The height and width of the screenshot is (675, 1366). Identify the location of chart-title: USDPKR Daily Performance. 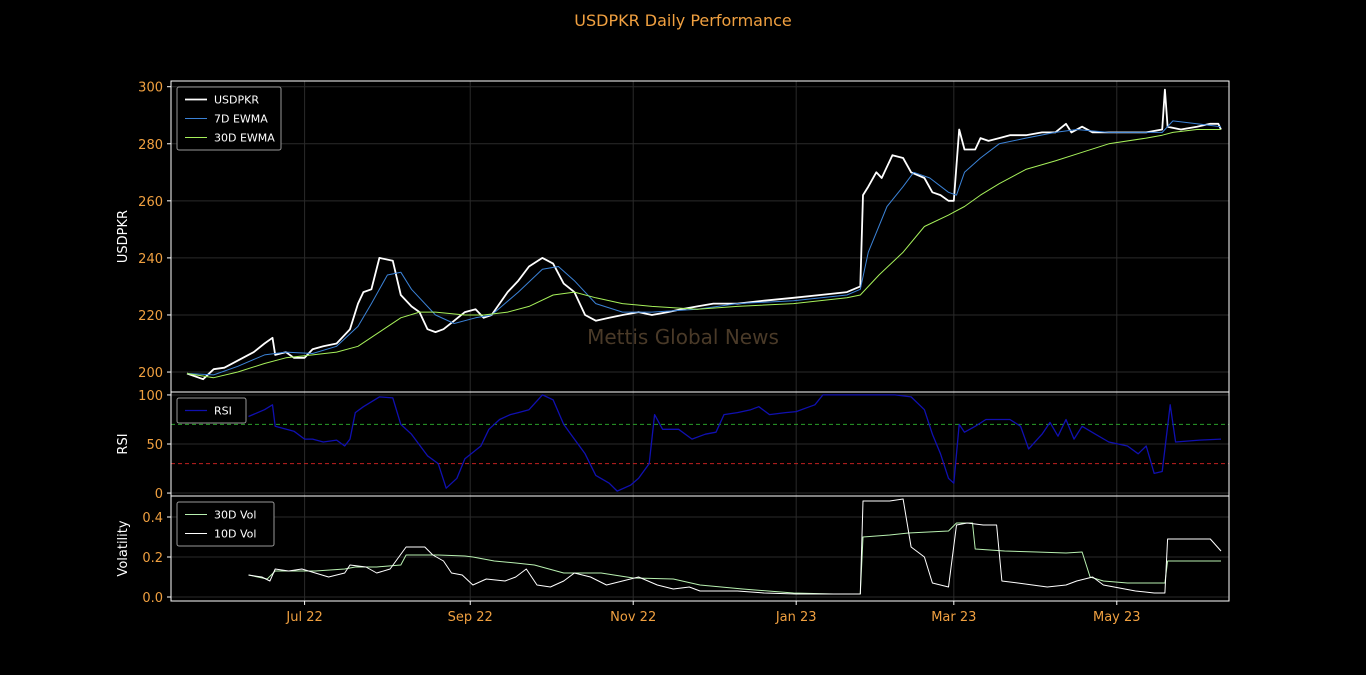
(683, 20).